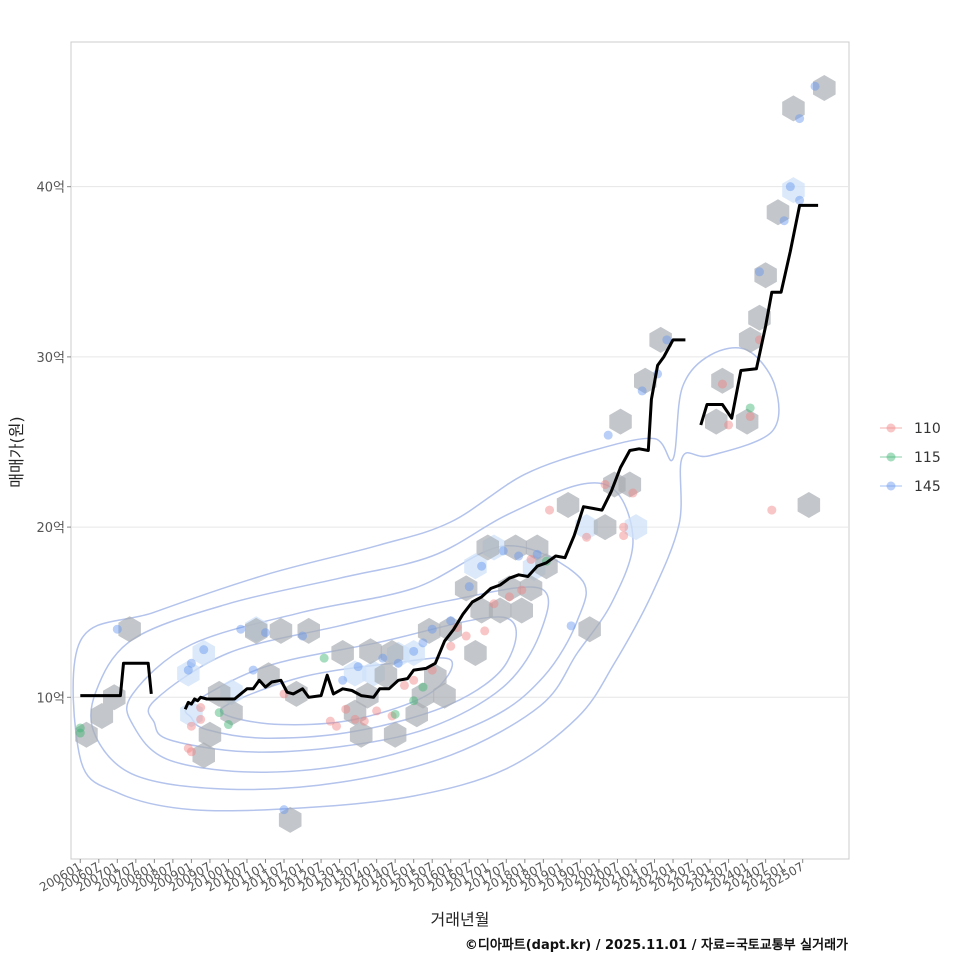  What do you see at coordinates (50, 188) in the screenshot?
I see `y-tick-label: 40억` at bounding box center [50, 188].